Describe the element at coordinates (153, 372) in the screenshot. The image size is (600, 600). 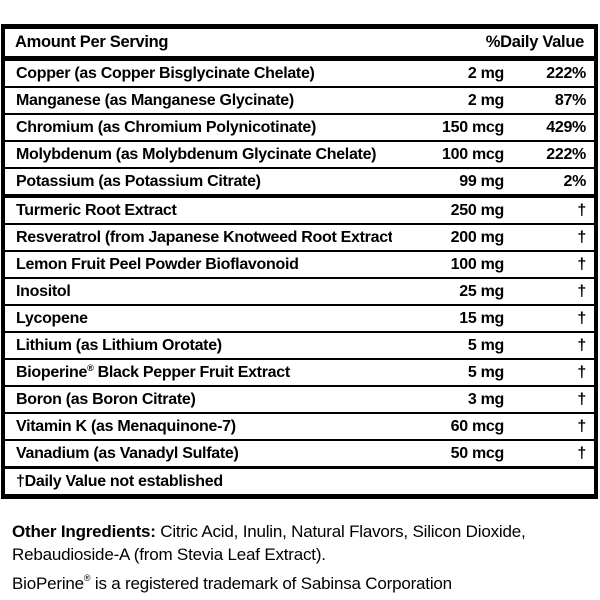
I see `ingredient-name: Bioperine® Black Pepper Fruit Extract` at that location.